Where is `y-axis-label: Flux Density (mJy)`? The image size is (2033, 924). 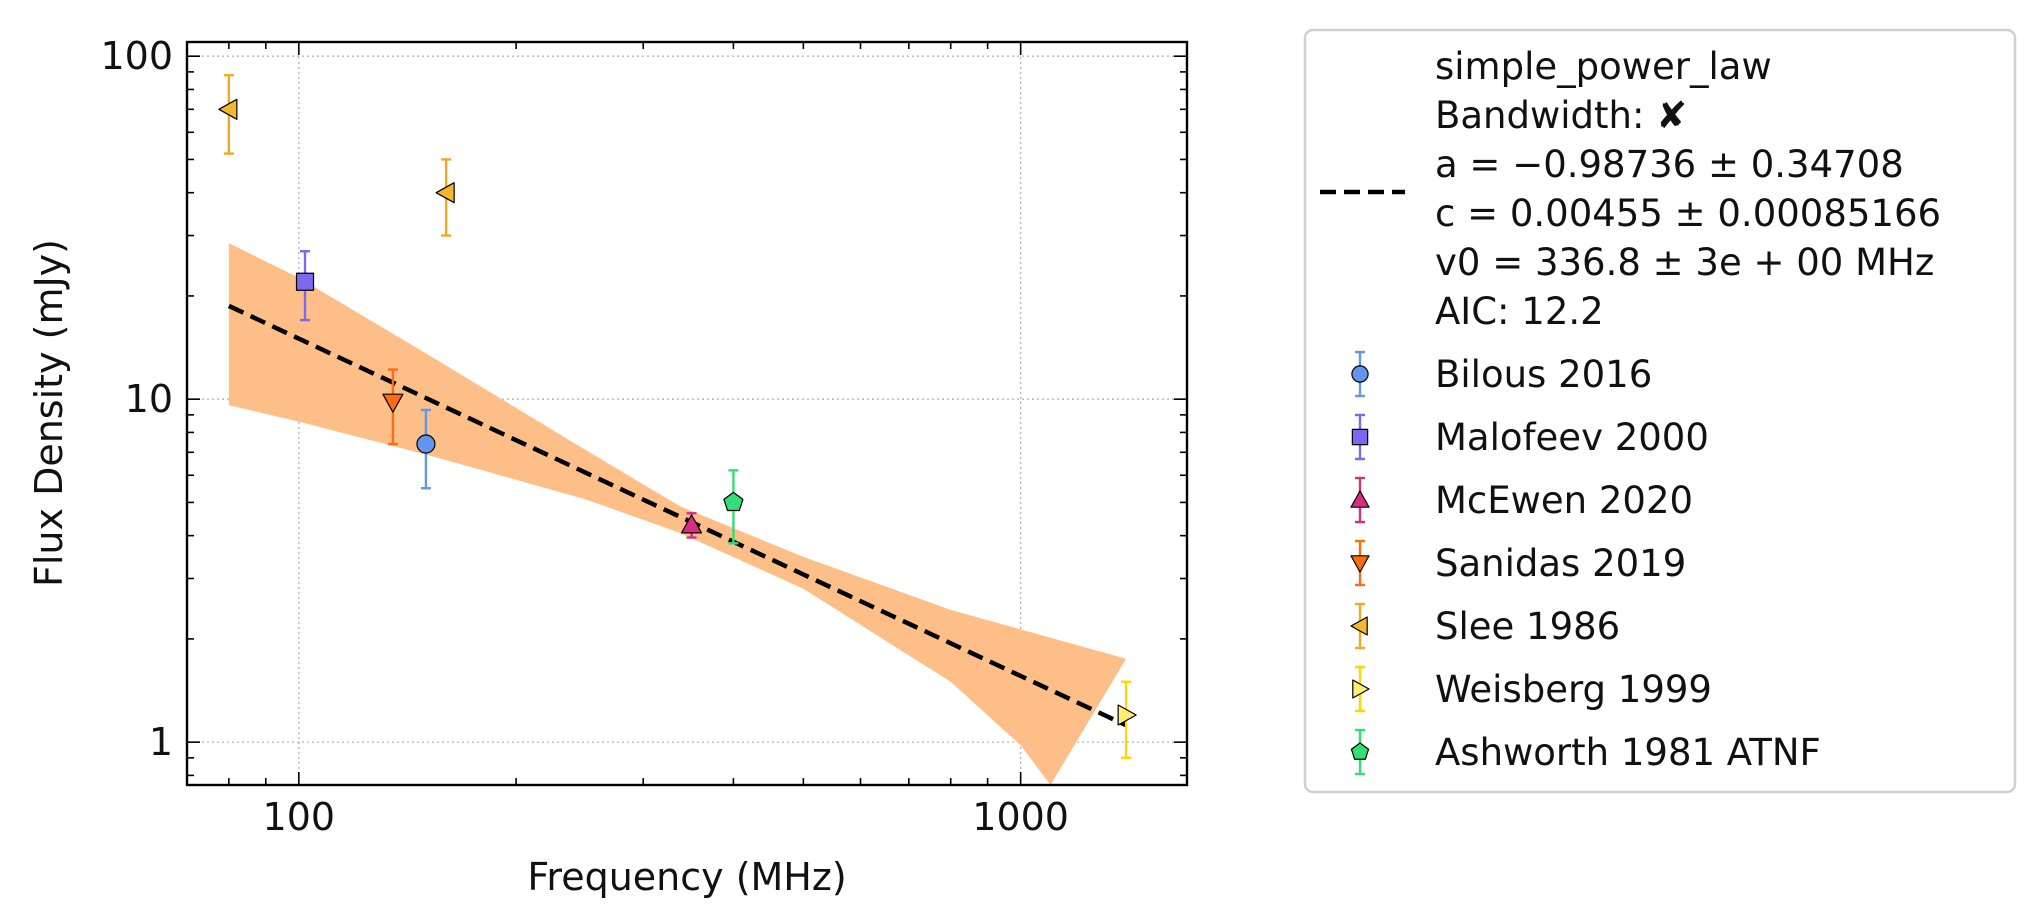
y-axis-label: Flux Density (mJy) is located at coordinates (49, 413).